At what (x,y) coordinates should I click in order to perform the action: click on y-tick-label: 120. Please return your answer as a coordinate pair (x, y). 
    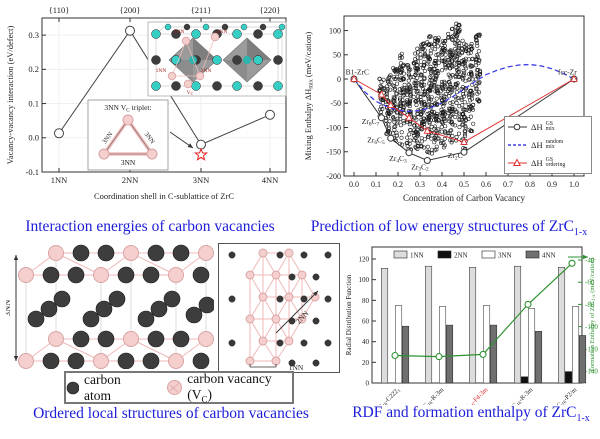
    Looking at the image, I should click on (364, 260).